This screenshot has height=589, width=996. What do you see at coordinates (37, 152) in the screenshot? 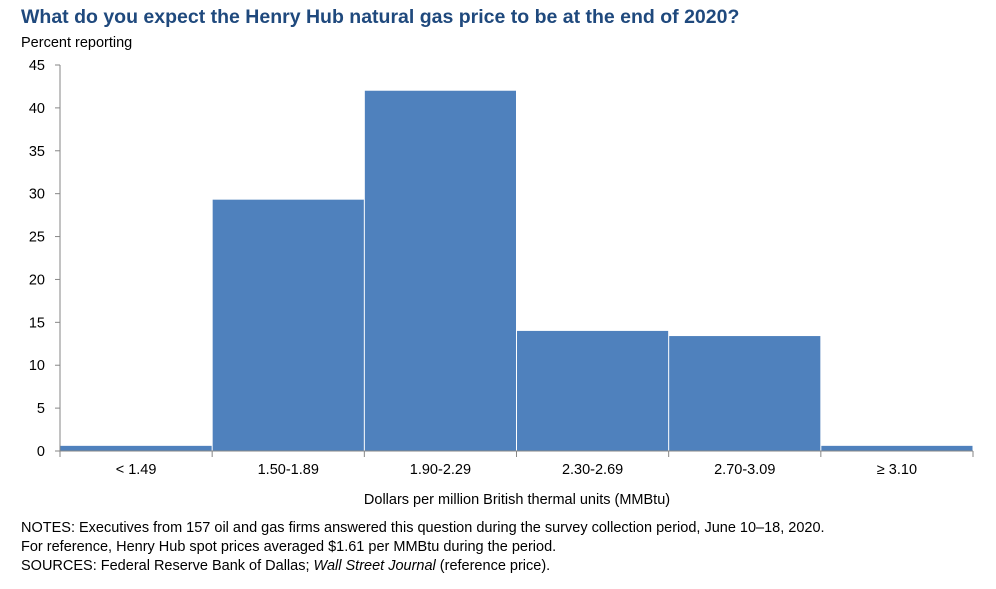
I see `y-tick-label: 35` at bounding box center [37, 152].